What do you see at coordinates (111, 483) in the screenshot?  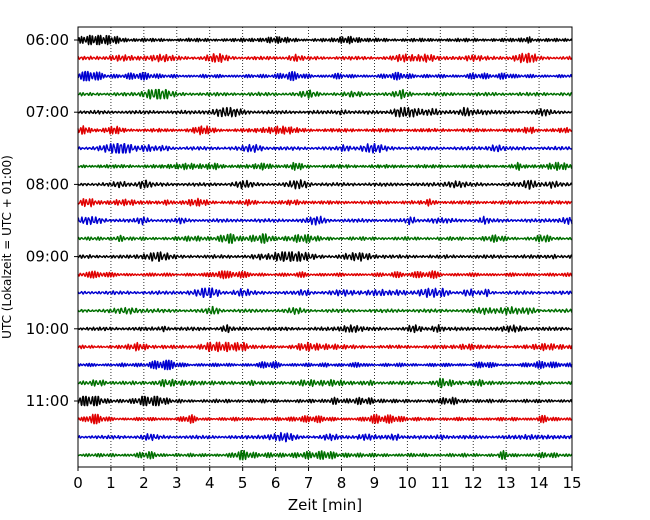 I see `x-tick-label: 1` at bounding box center [111, 483].